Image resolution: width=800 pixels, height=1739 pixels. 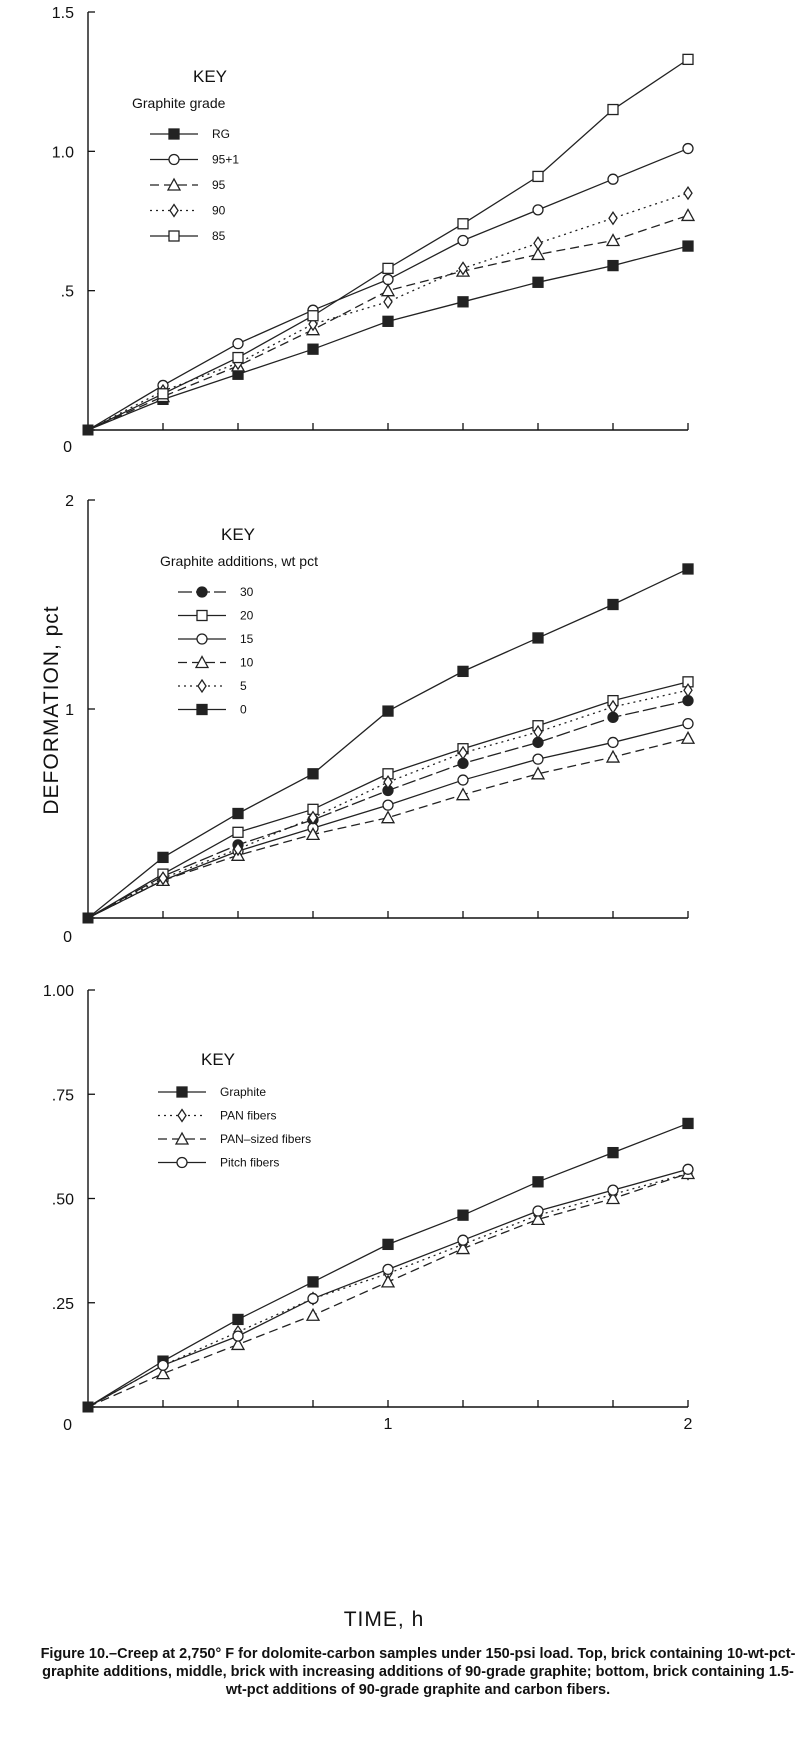 I want to click on series-pan-sized-fibers, so click(x=391, y=1287).